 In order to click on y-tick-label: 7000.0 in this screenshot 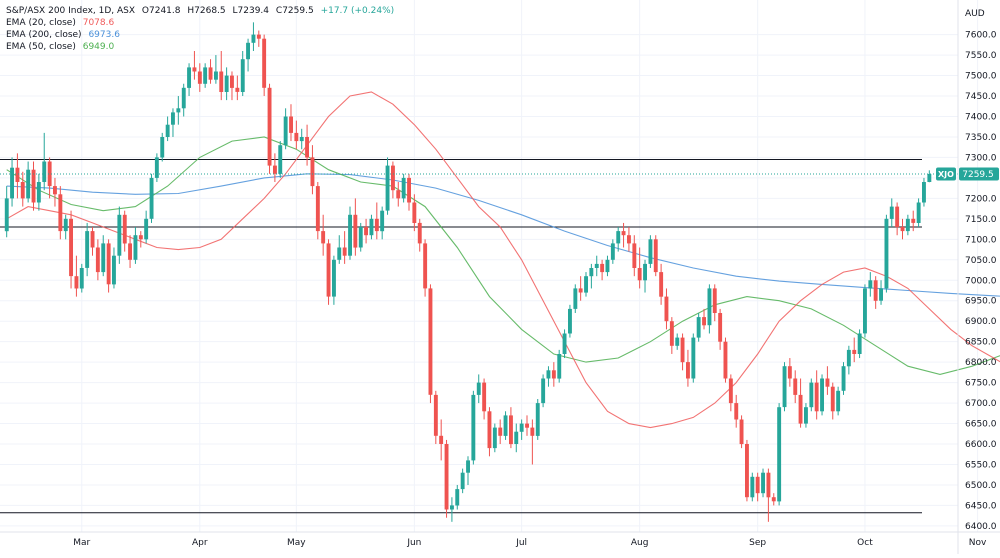, I will do `click(981, 281)`.